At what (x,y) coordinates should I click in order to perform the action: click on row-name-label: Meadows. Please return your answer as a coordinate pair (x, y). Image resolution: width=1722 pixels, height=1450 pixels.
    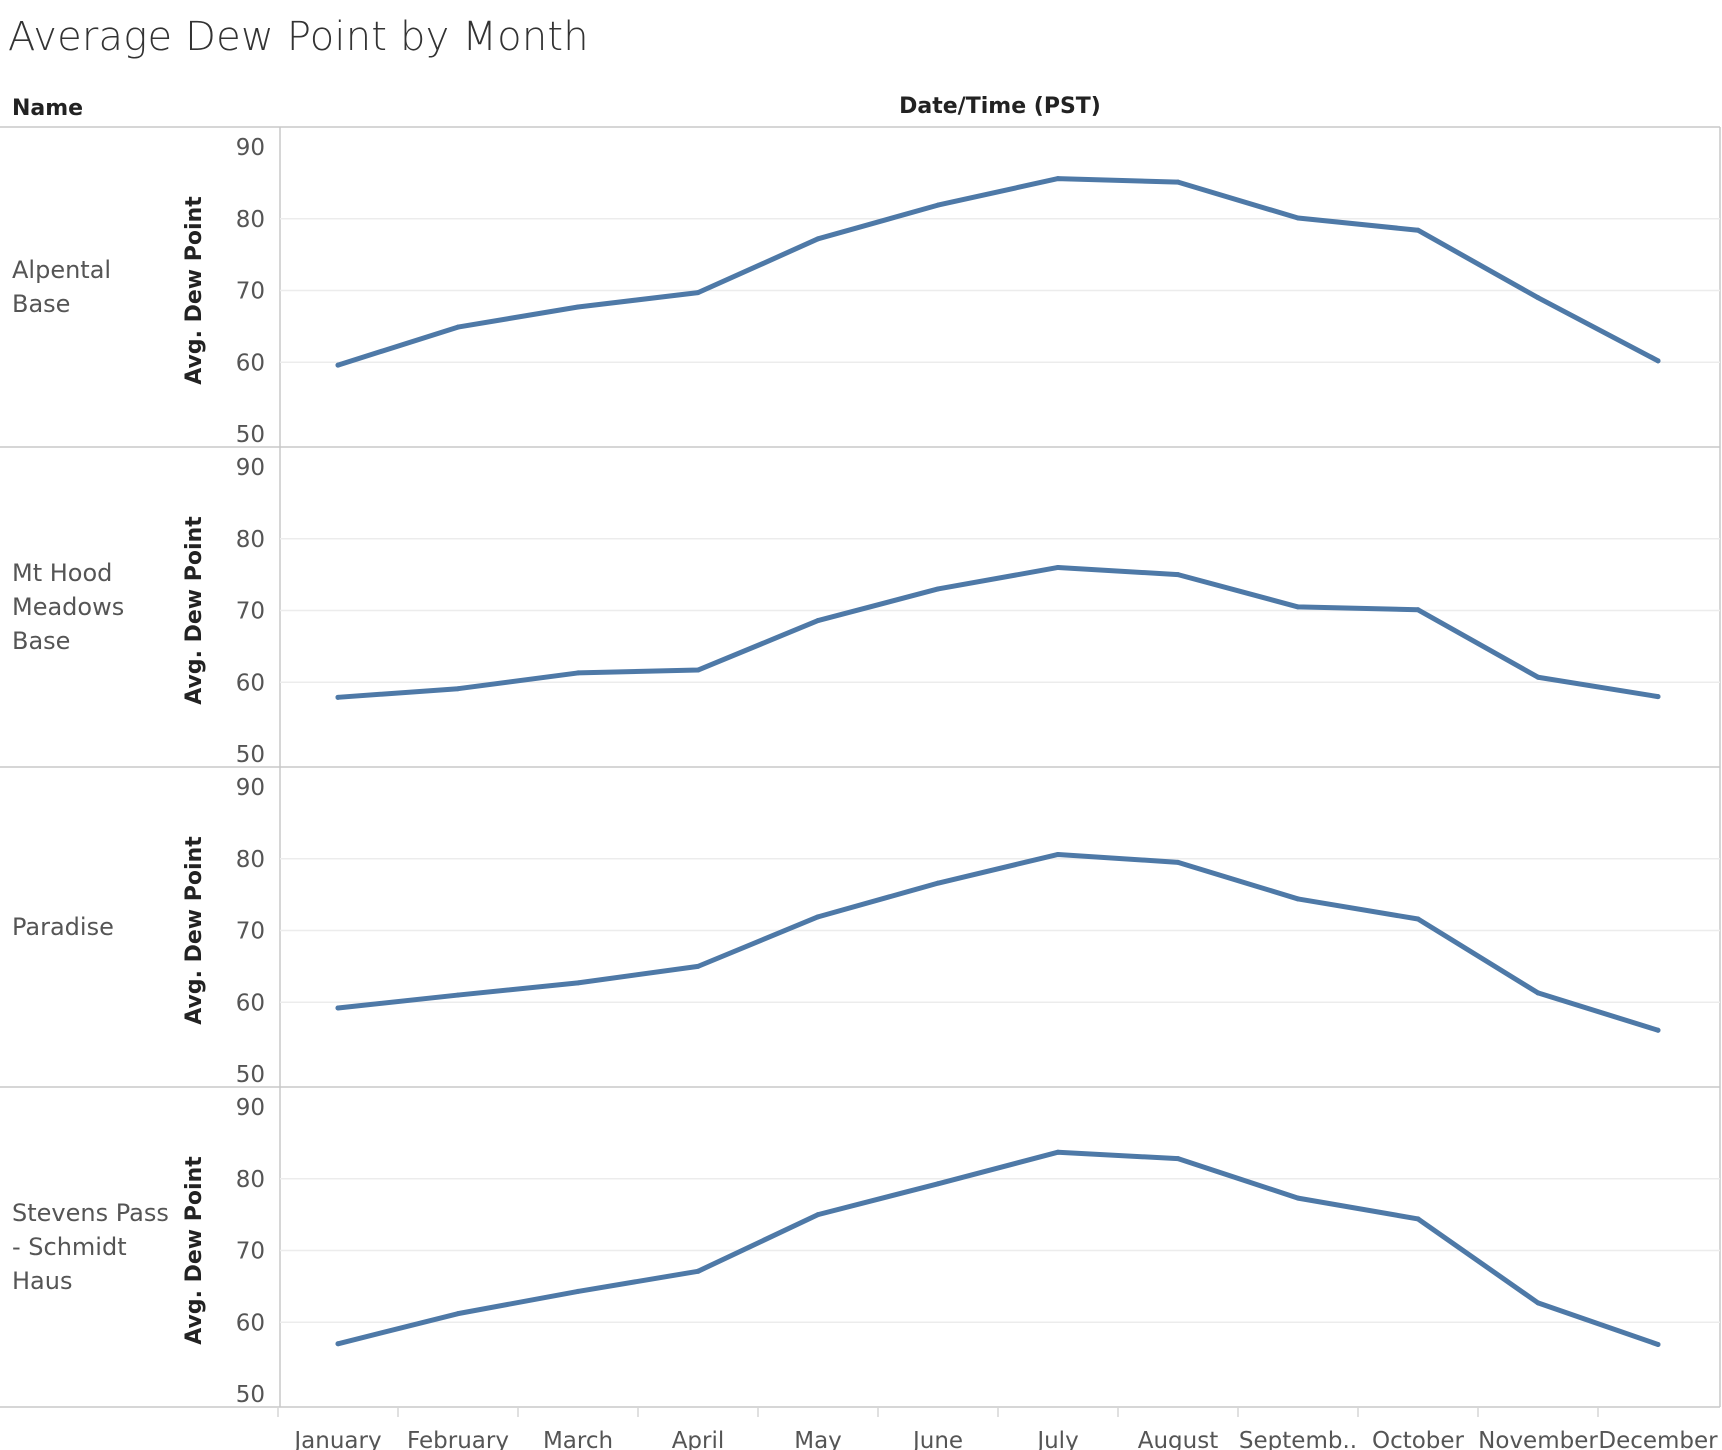
    Looking at the image, I should click on (68, 607).